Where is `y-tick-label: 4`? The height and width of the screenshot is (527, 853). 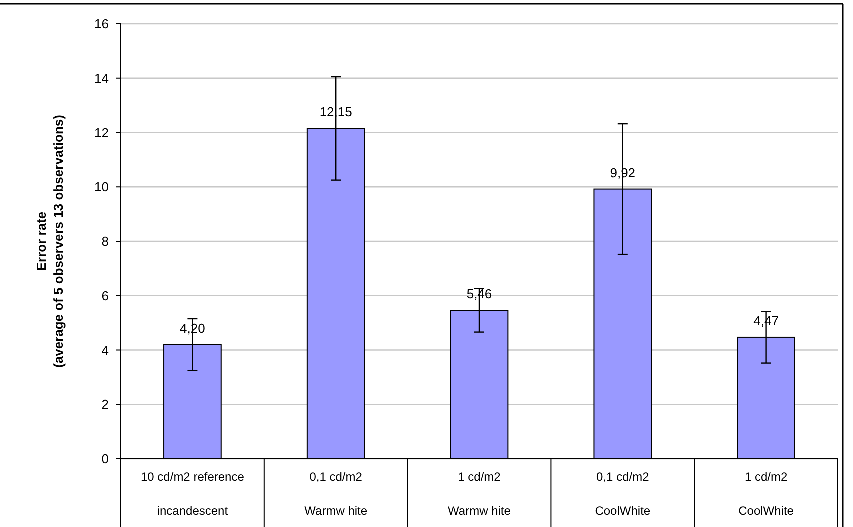 y-tick-label: 4 is located at coordinates (105, 350).